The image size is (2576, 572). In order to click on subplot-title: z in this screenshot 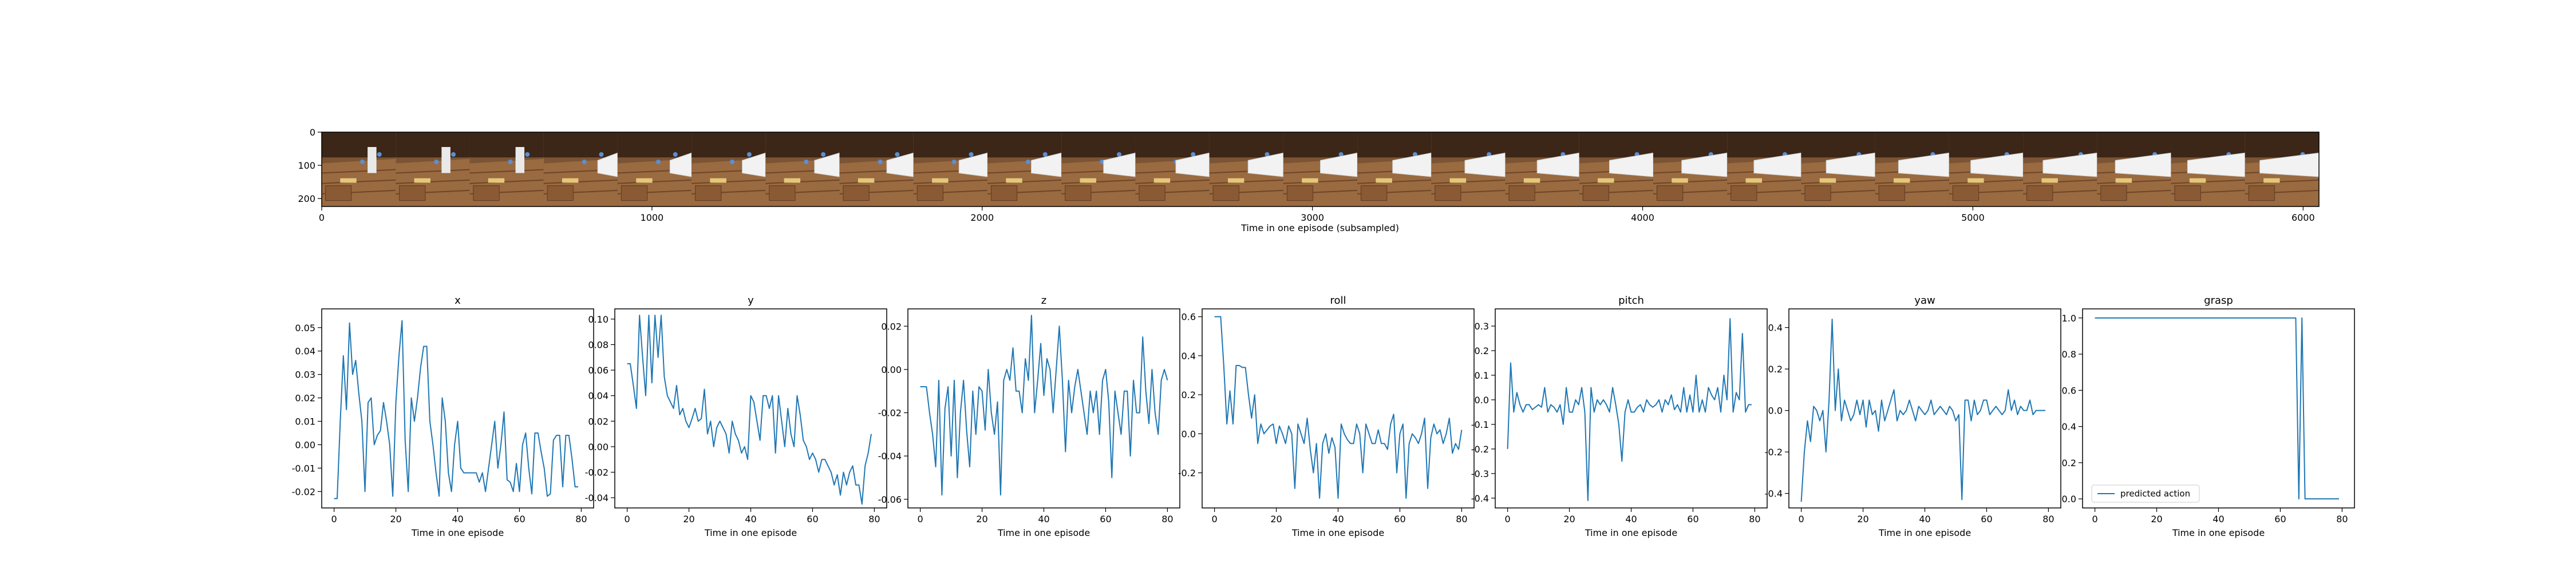, I will do `click(1043, 301)`.